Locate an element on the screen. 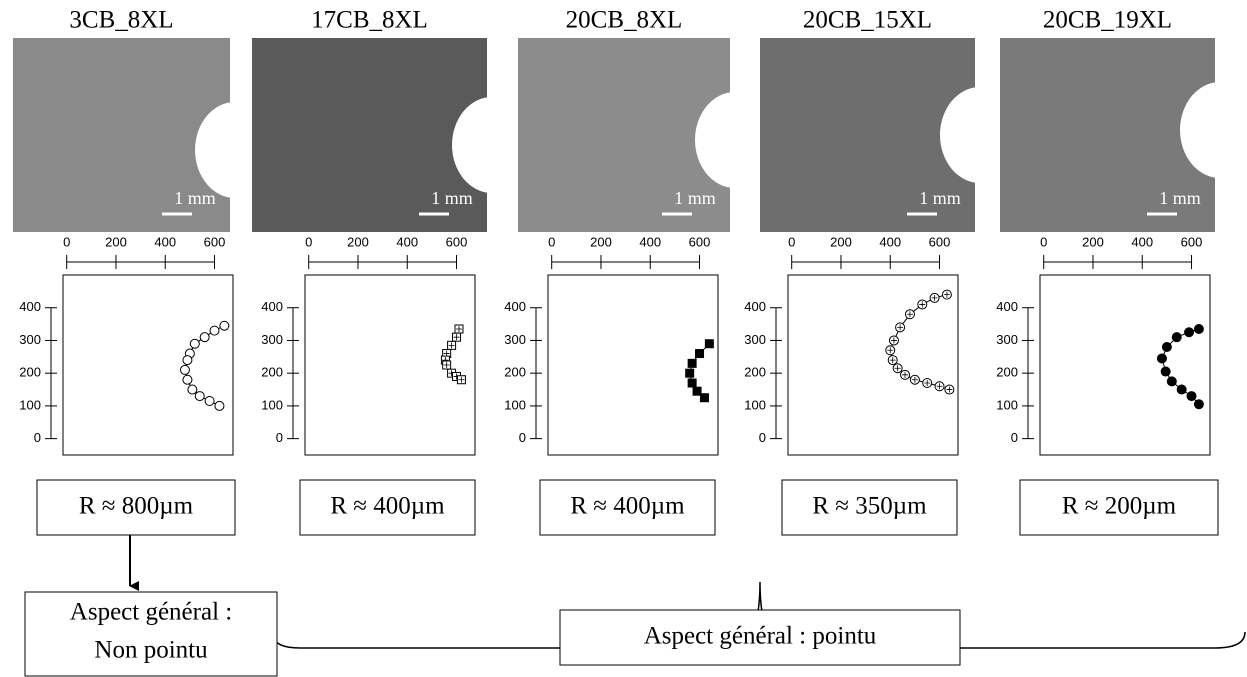  conclusion-text: Aspect général : is located at coordinates (151, 612).